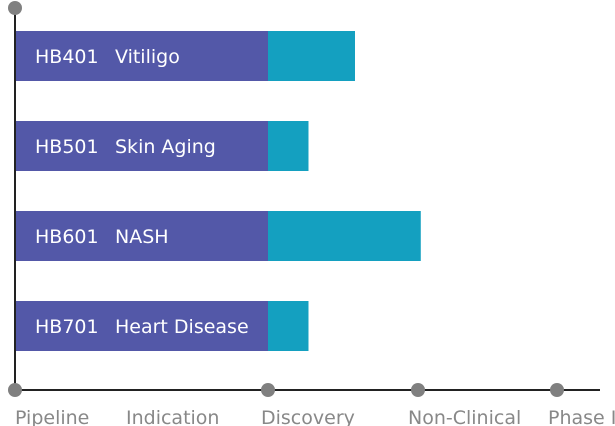  Describe the element at coordinates (581, 416) in the screenshot. I see `stage-label-phase-i: Phase I` at that location.